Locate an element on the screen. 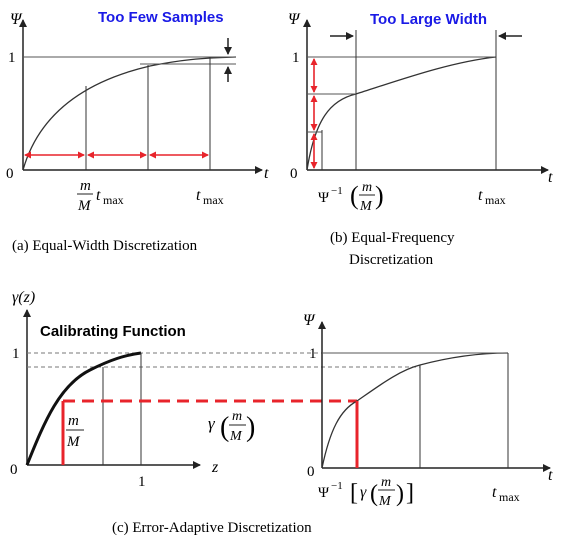 Image resolution: width=567 pixels, height=539 pixels. panel-c-right-y-tick-1: 1 is located at coordinates (313, 354).